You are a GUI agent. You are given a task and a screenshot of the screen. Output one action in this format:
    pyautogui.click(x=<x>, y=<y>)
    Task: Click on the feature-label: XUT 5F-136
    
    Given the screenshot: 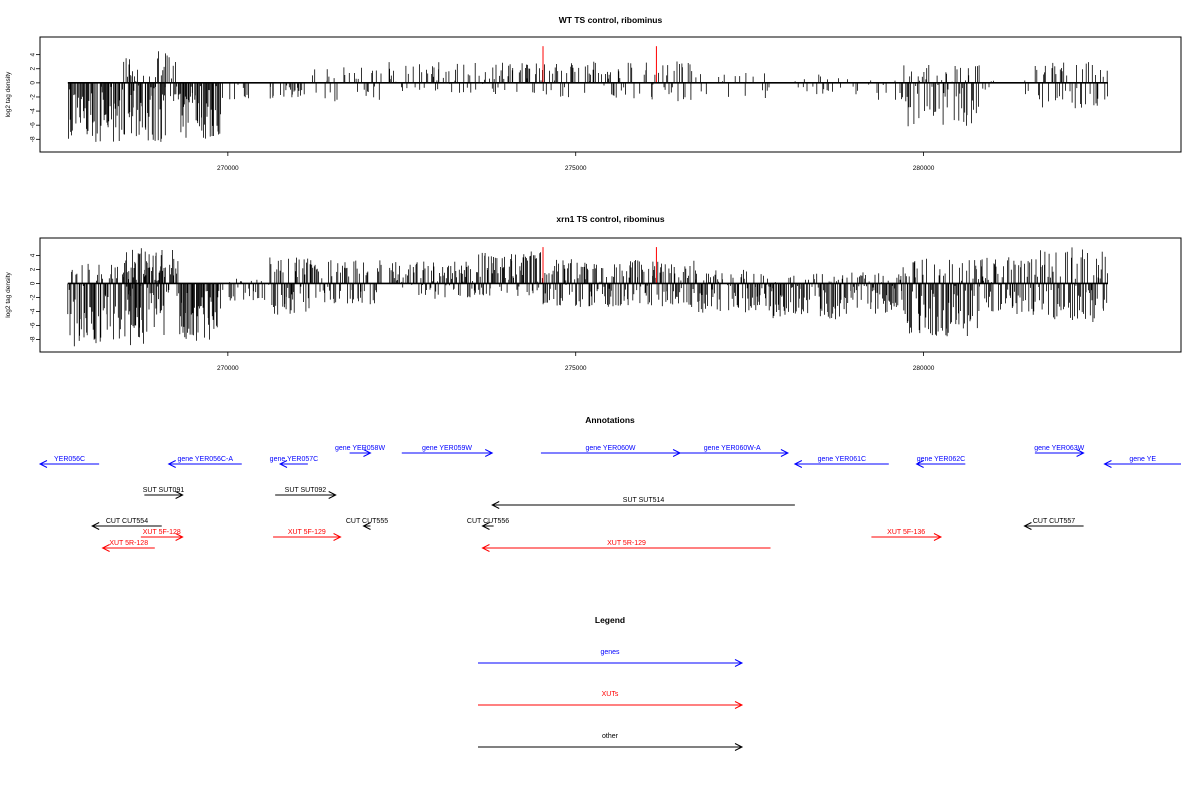 What is the action you would take?
    pyautogui.click(x=906, y=532)
    